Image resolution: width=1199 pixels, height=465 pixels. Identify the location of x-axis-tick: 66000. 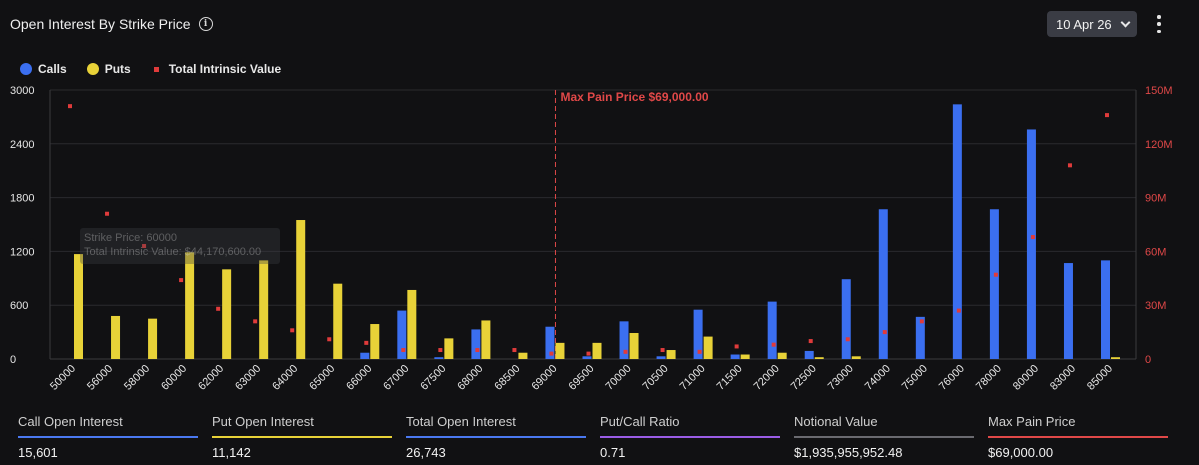
(359, 378).